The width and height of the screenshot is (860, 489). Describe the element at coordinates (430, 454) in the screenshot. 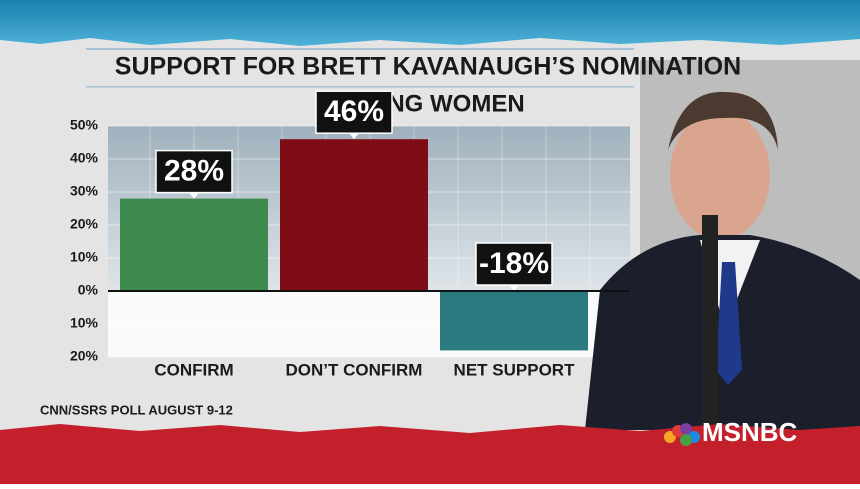

I see `bottom-band` at that location.